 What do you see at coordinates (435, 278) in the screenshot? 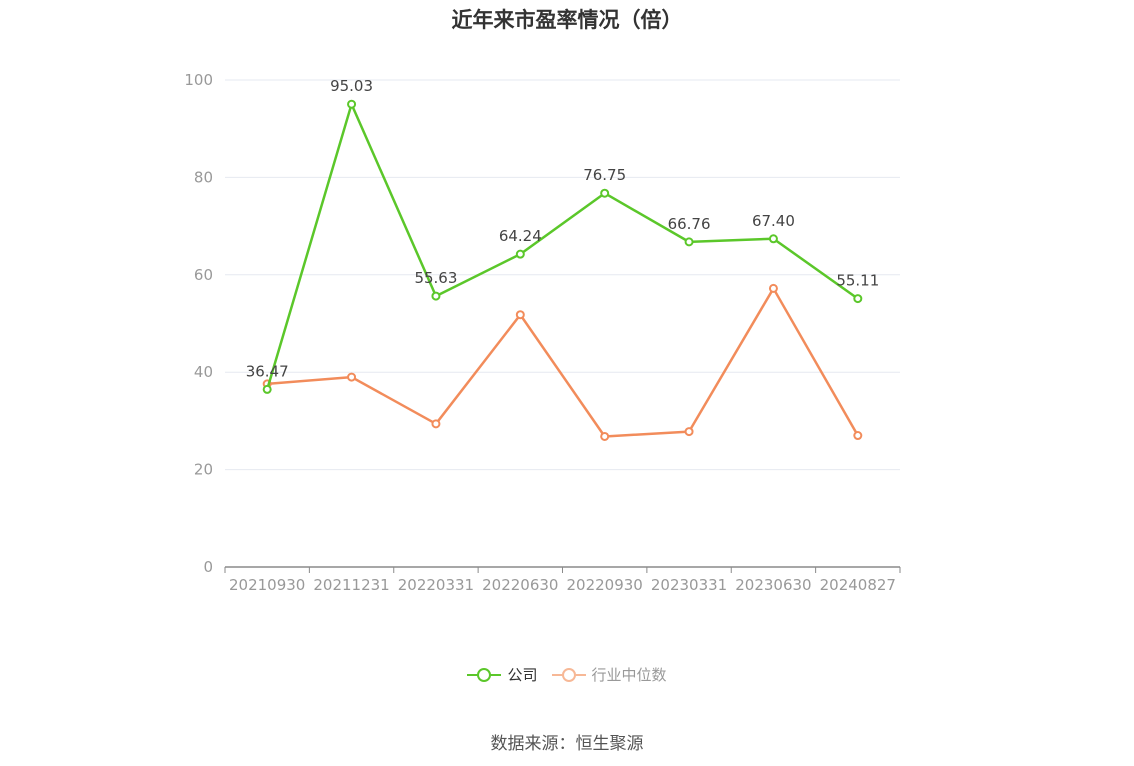
I see `data-label: 55.63` at bounding box center [435, 278].